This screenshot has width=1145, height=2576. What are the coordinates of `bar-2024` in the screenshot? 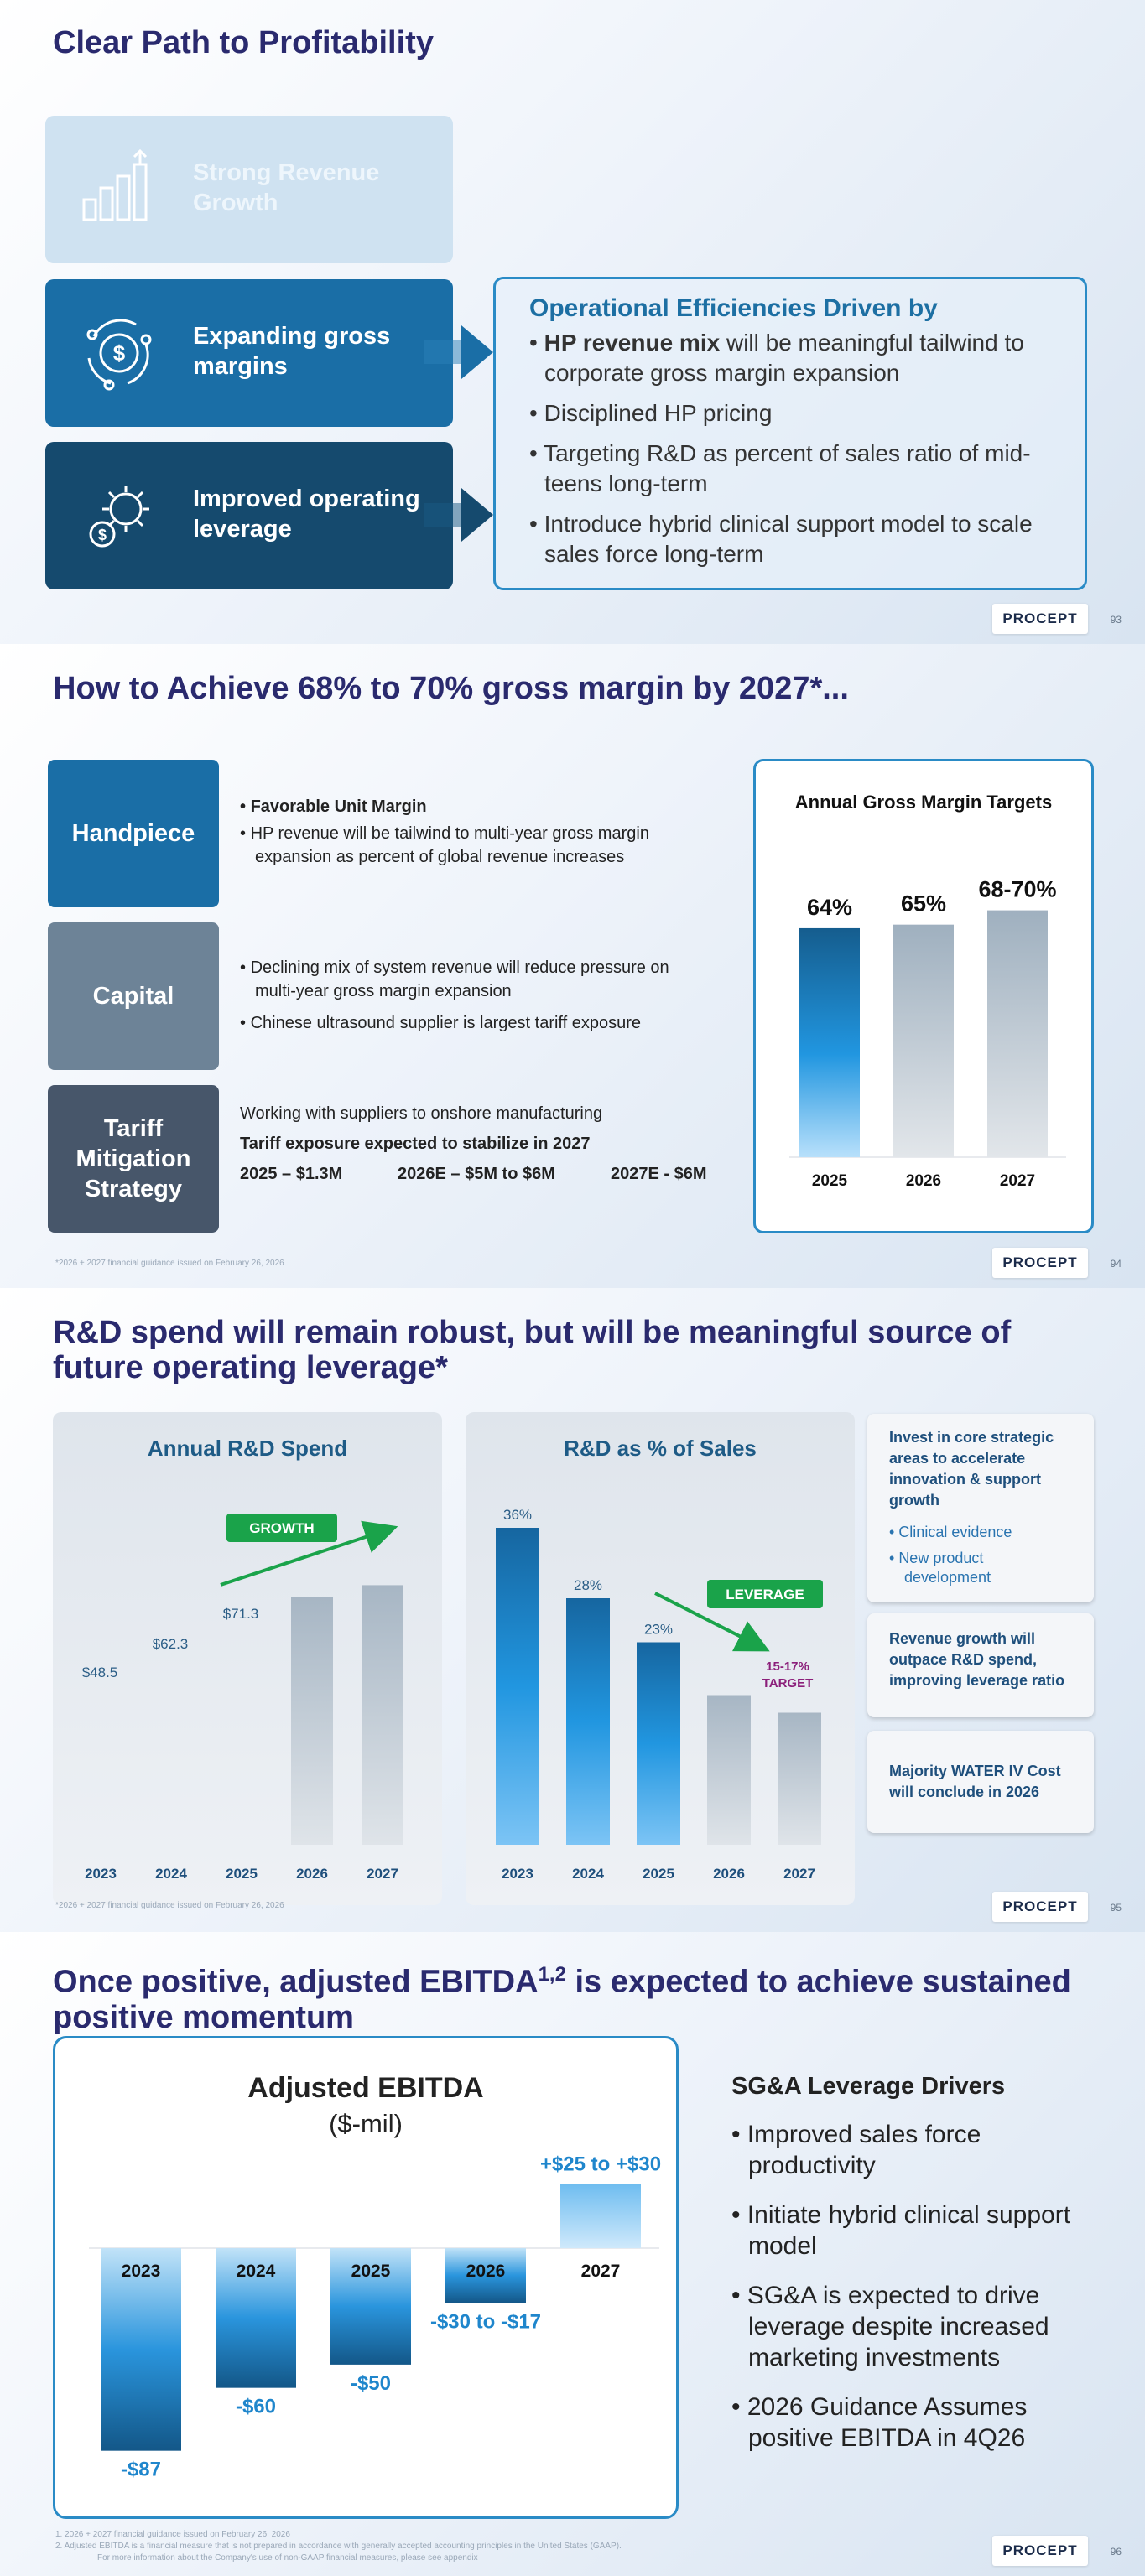 It's located at (588, 1721).